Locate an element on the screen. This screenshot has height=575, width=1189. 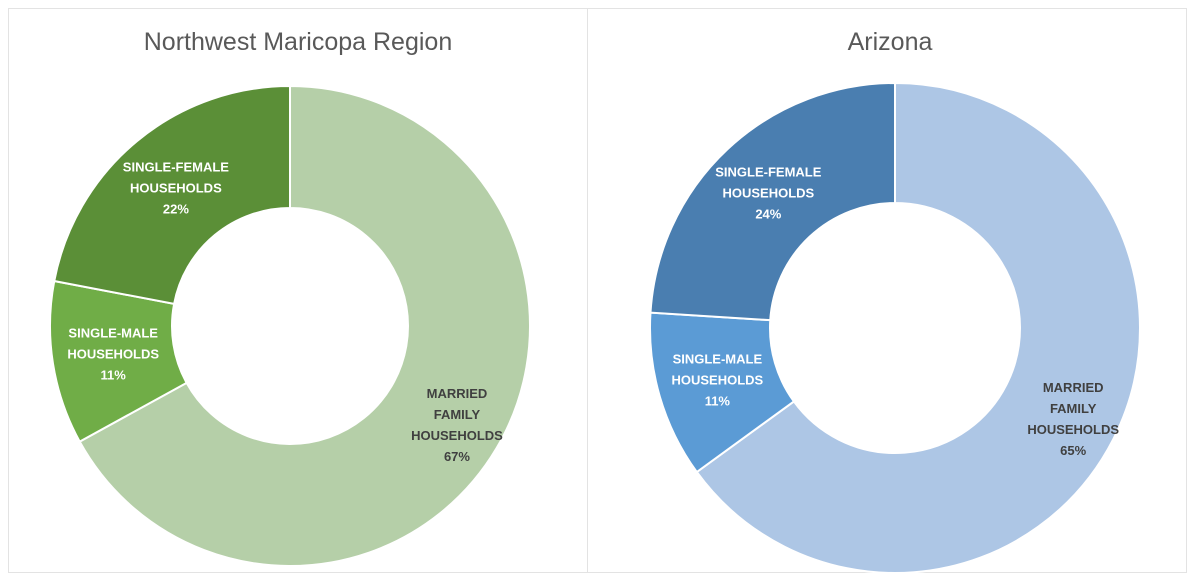
value-label: 67% is located at coordinates (456, 456).